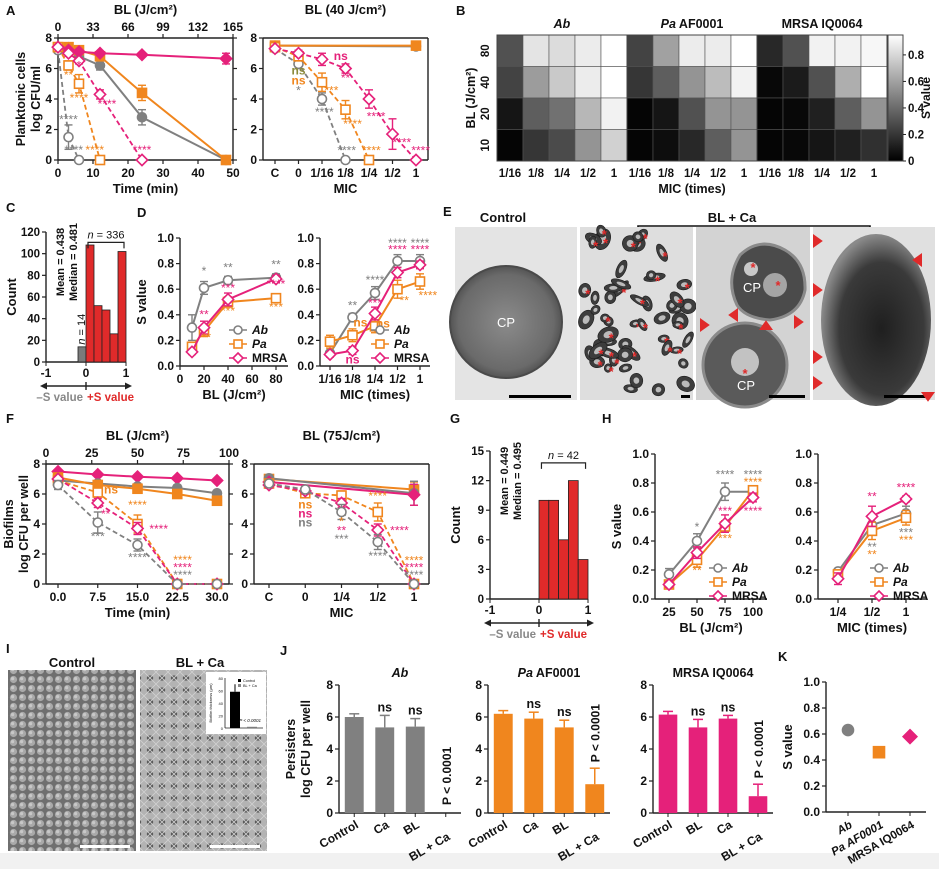  I want to click on y-tick-label: 0.4, so click(803, 541).